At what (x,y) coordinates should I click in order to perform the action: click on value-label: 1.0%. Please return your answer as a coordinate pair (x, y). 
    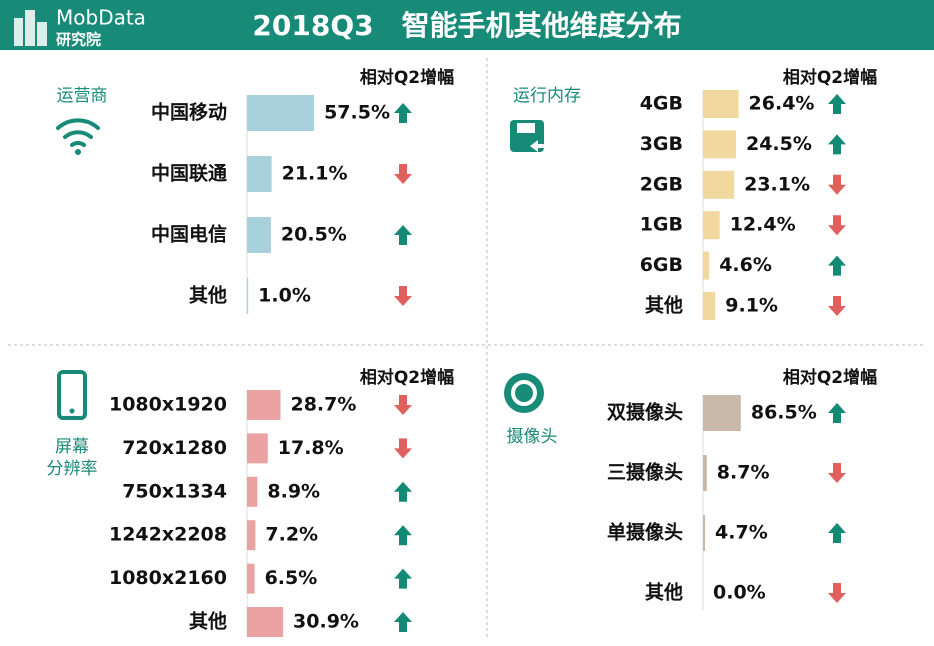
    Looking at the image, I should click on (284, 296).